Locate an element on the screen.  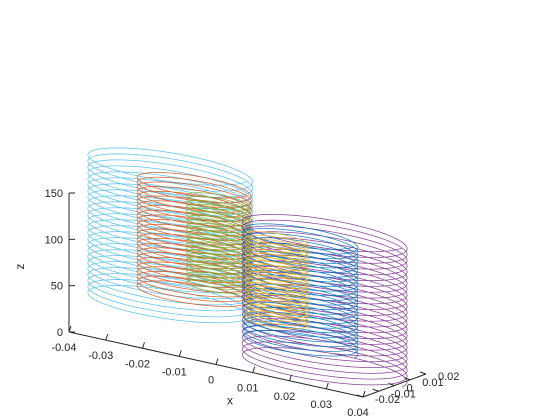
x-tick-label-1: -0.03 is located at coordinates (100, 356).